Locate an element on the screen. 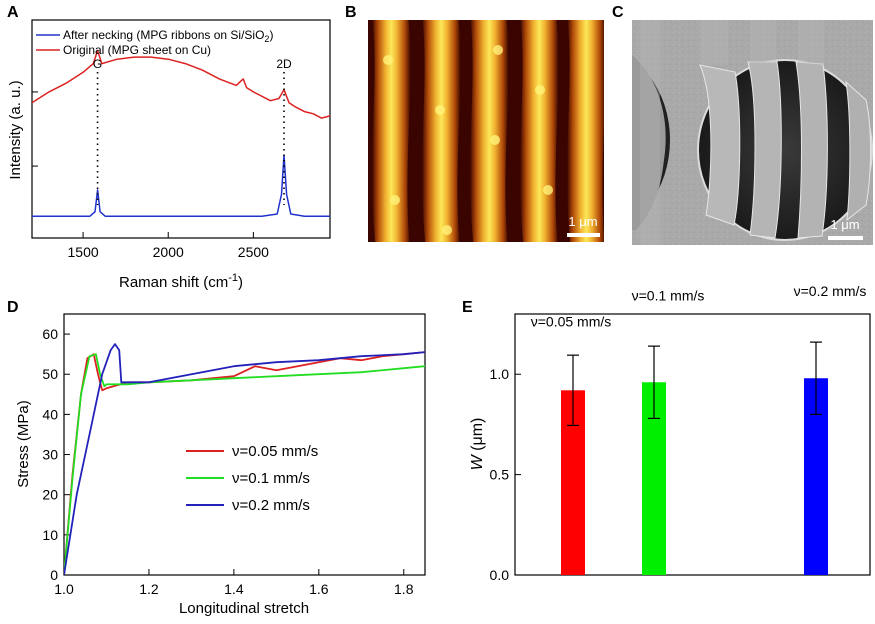  stress-y-tick-label: 40 is located at coordinates (50, 414).